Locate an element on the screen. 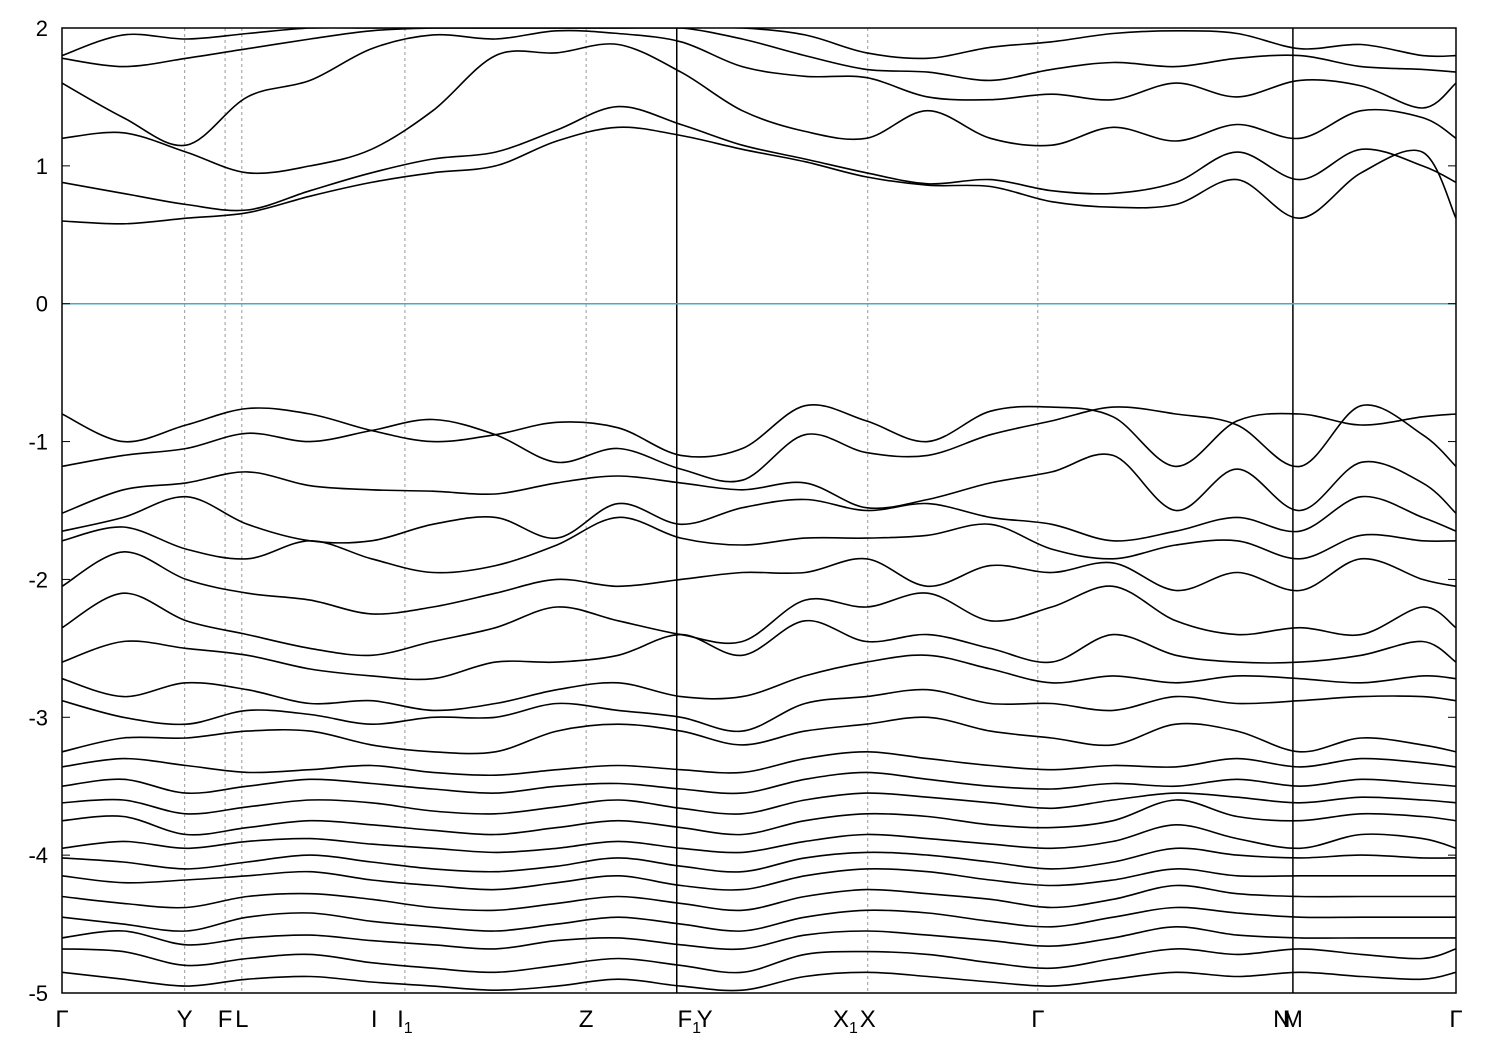  kpoint-label-12: N is located at coordinates (1281, 1019).